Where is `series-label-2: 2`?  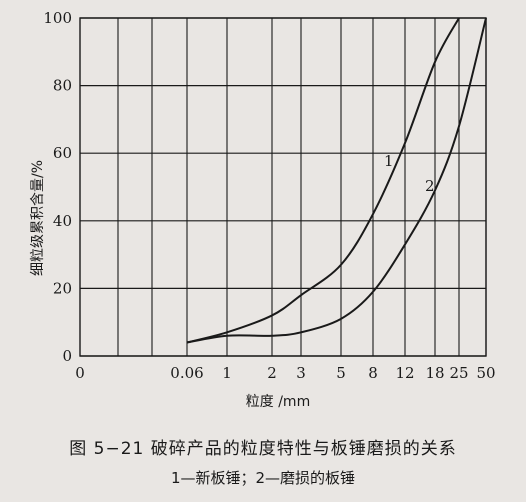 series-label-2: 2 is located at coordinates (430, 186).